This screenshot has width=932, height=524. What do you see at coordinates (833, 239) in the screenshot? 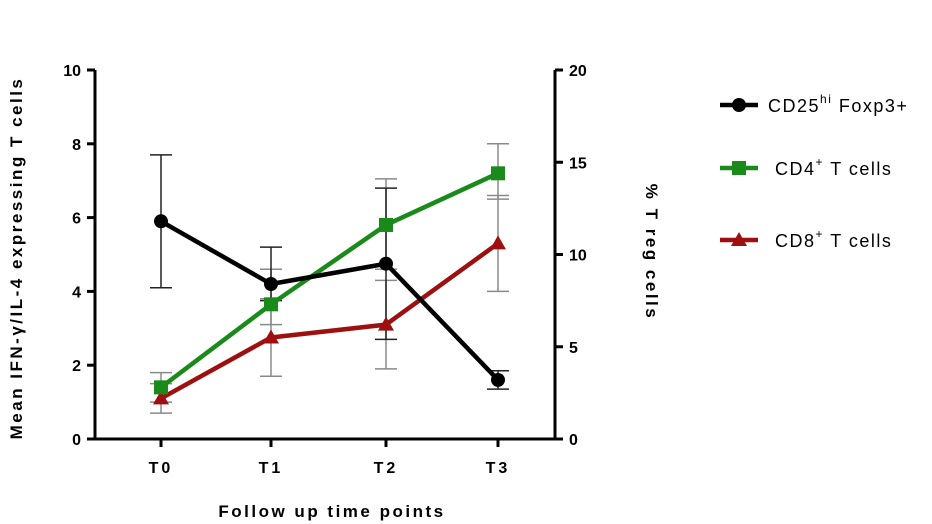
I see `legend-label: CD8+ T cells` at bounding box center [833, 239].